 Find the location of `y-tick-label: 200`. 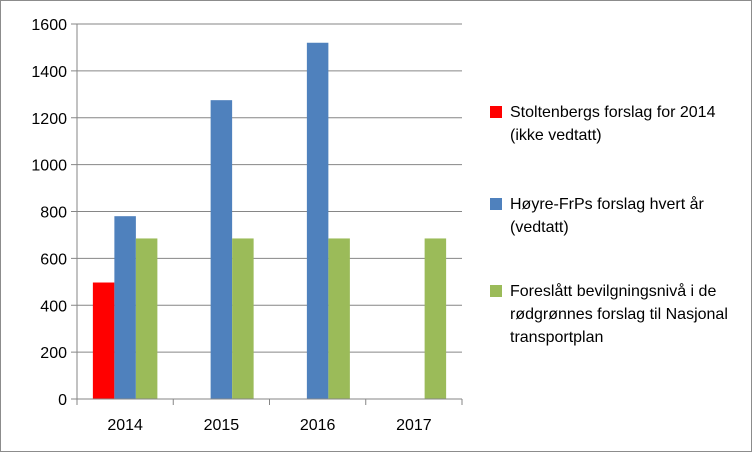

y-tick-label: 200 is located at coordinates (53, 353).